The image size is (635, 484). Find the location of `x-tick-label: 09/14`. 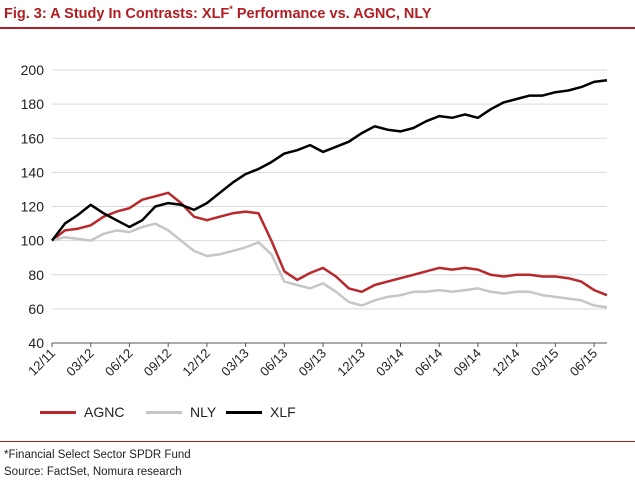

x-tick-label: 09/14 is located at coordinates (467, 363).